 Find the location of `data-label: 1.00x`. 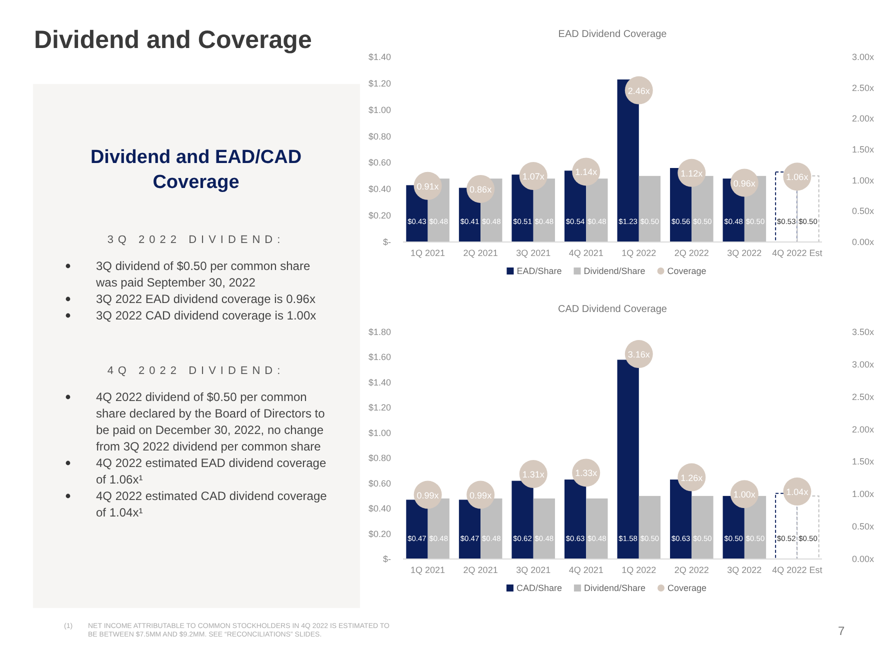

data-label: 1.00x is located at coordinates (744, 495).